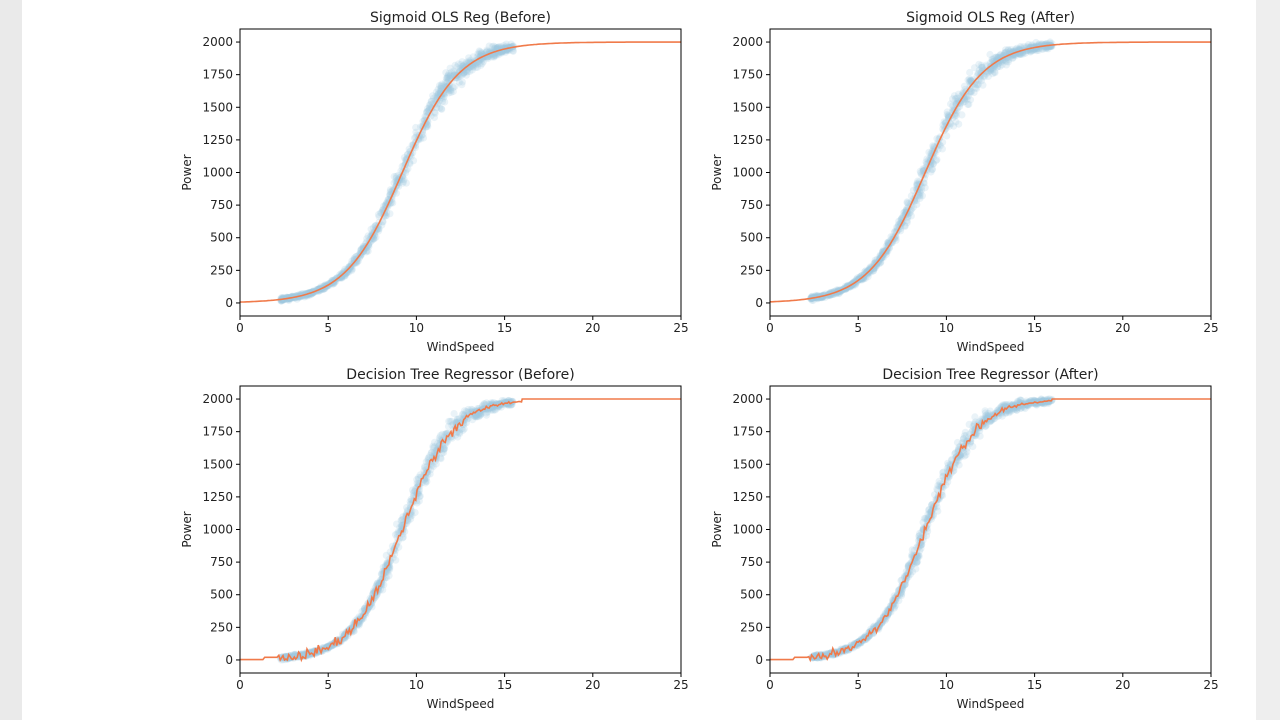  I want to click on y-tick-label: 2000, so click(747, 399).